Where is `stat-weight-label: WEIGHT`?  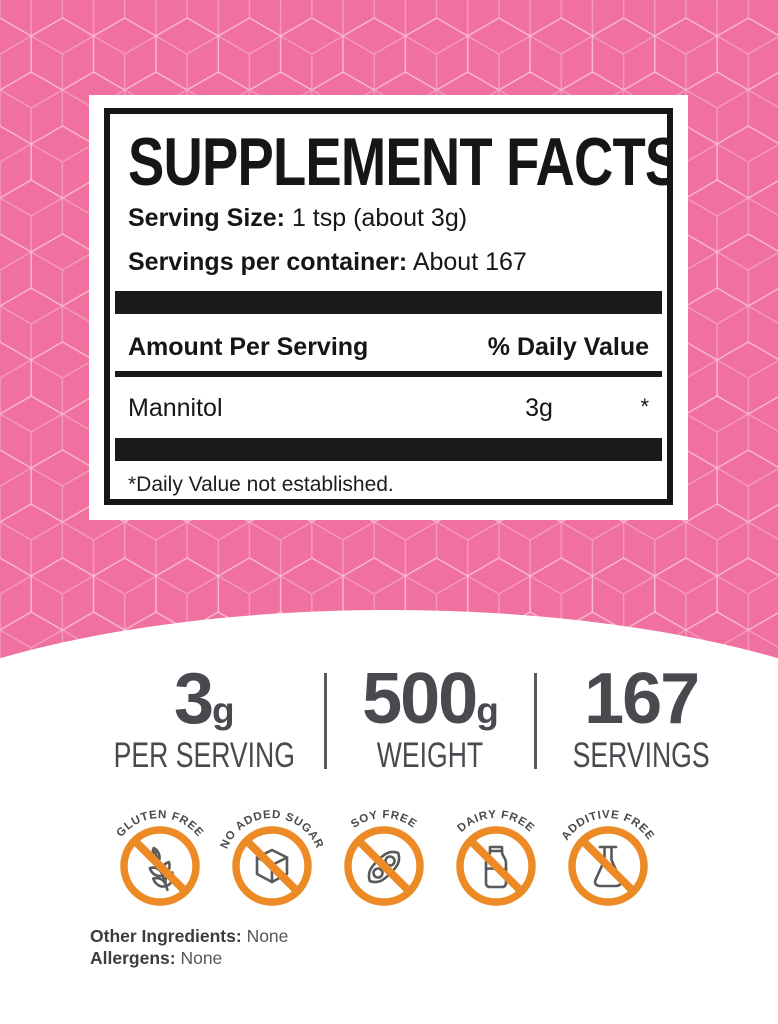 stat-weight-label: WEIGHT is located at coordinates (430, 755).